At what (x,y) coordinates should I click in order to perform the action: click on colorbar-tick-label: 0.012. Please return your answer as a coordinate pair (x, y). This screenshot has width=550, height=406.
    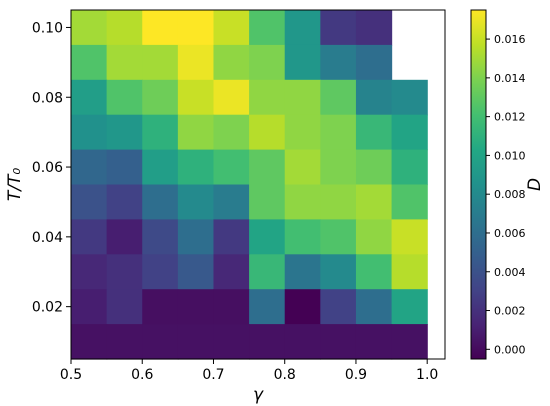
    Looking at the image, I should click on (510, 117).